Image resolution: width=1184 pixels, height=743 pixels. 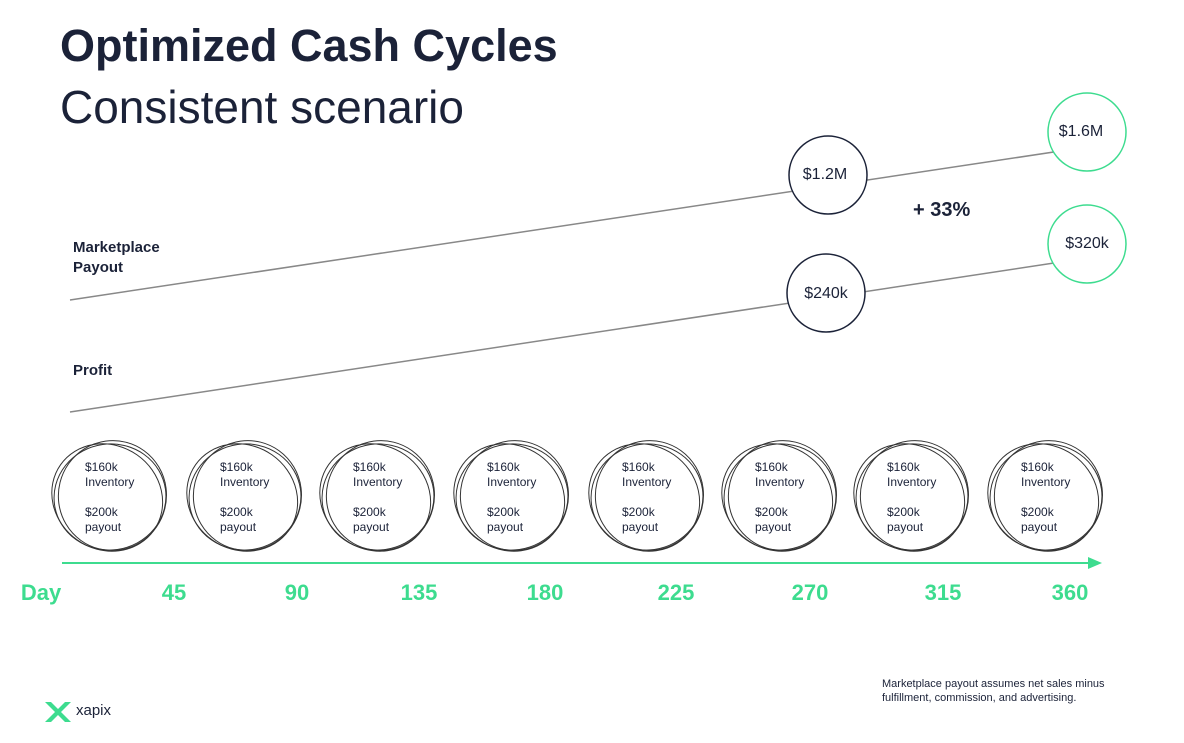 What do you see at coordinates (174, 592) in the screenshot?
I see `day-label: 45` at bounding box center [174, 592].